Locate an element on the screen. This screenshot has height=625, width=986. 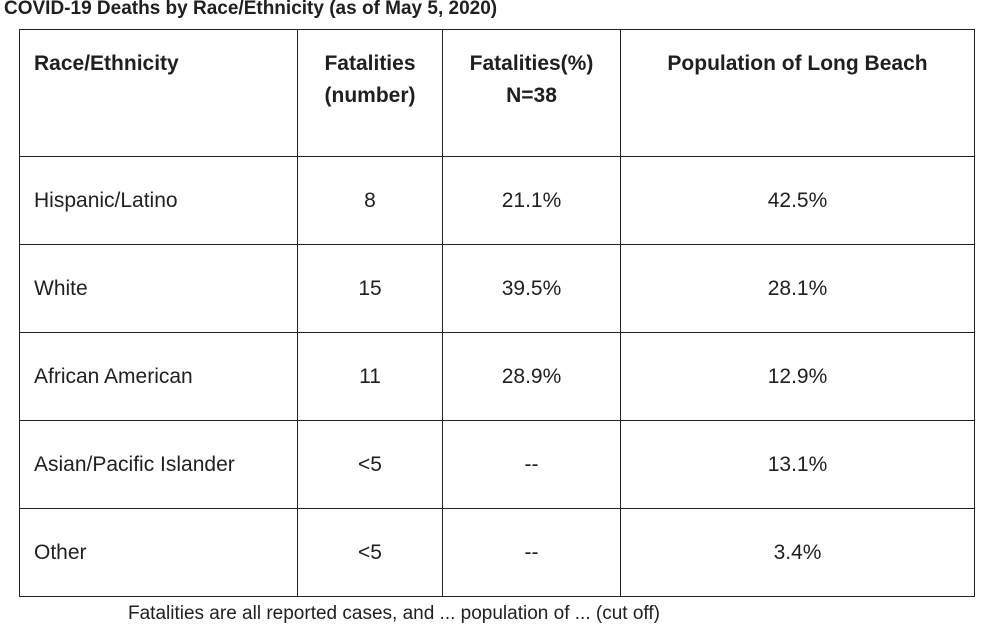
cell-race: African American is located at coordinates (158, 376).